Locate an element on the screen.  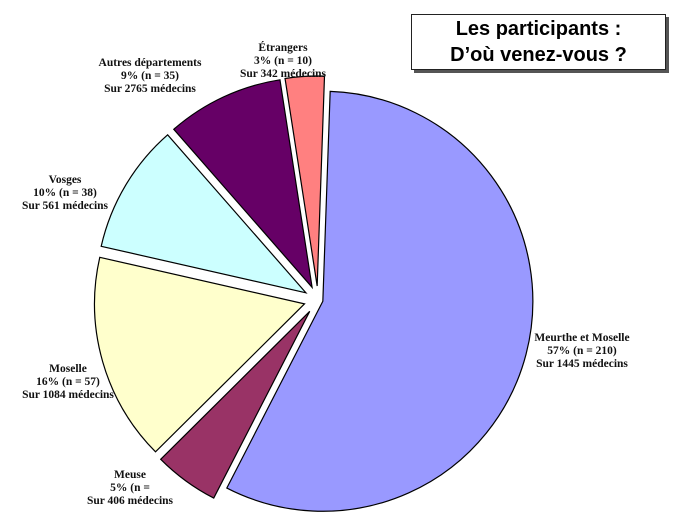
slice-label-moselle: Moselle 16% (n = 57) Sur 1084 médecins is located at coordinates (68, 382).